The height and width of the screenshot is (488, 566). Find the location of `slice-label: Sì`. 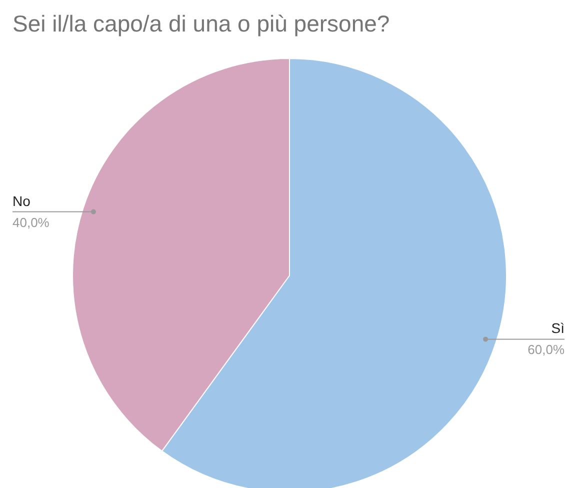

slice-label: Sì is located at coordinates (558, 328).